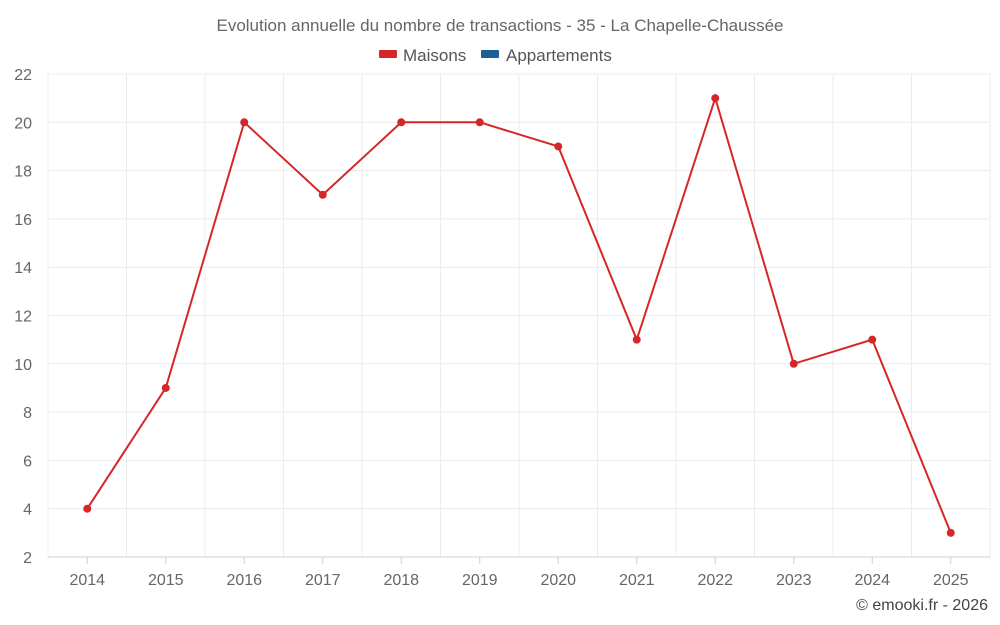 This screenshot has height=625, width=1000. What do you see at coordinates (27, 413) in the screenshot?
I see `y-tick-label: 8` at bounding box center [27, 413].